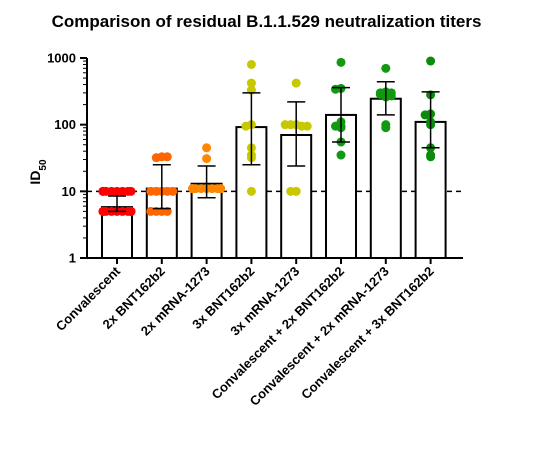 This screenshot has height=451, width=533. I want to click on y-tick-label-1: 10, so click(69, 191).